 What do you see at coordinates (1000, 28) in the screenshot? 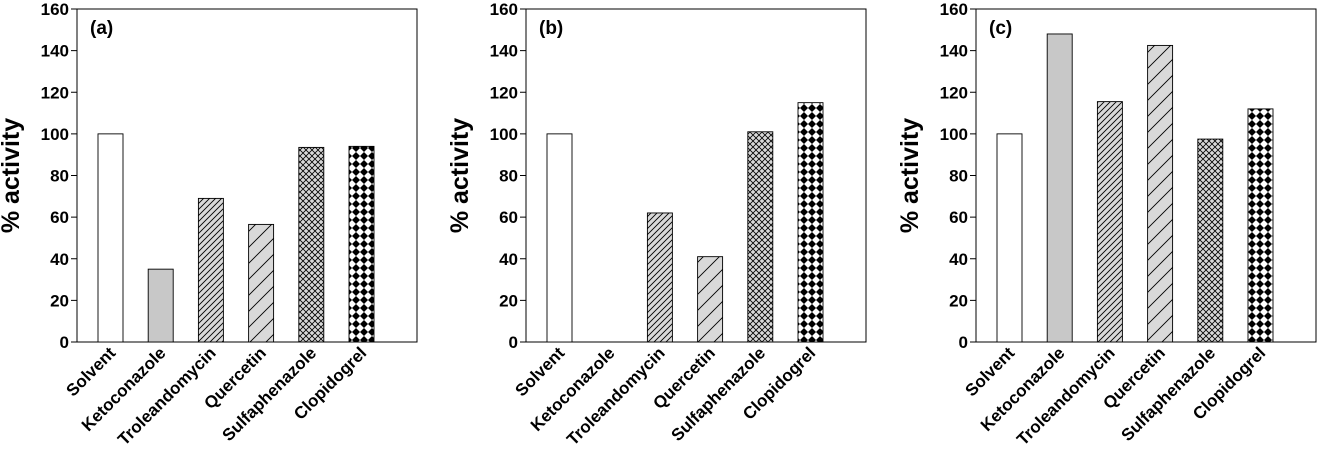
I see `panel-label: (c)` at bounding box center [1000, 28].